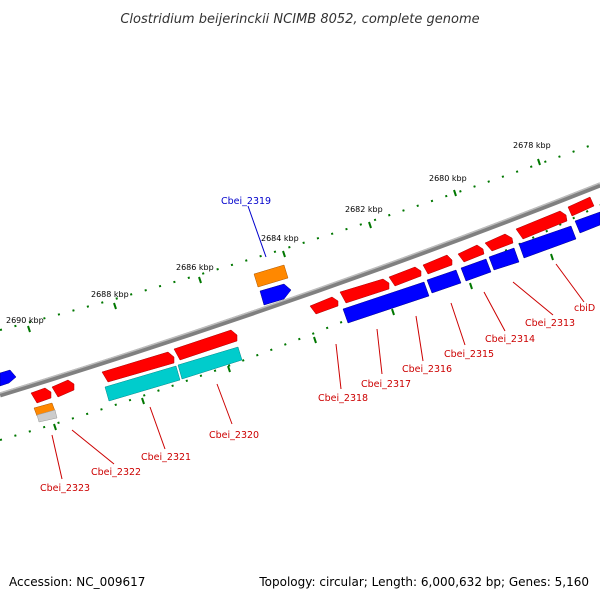  Describe the element at coordinates (280, 238) in the screenshot. I see `ruler-label: 2684 kbp` at that location.